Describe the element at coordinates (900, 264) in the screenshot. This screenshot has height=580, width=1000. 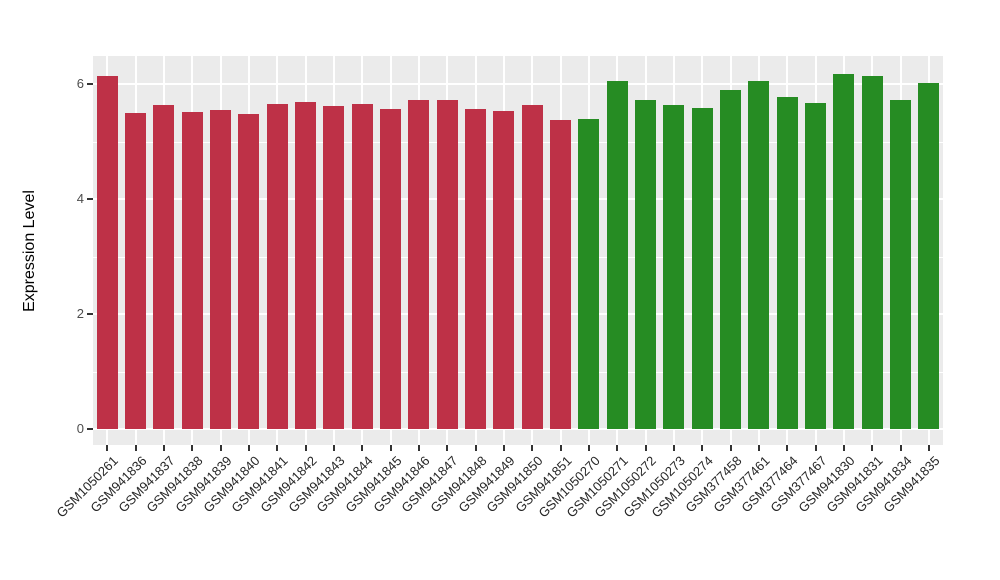
I see `bar-GSM941834` at that location.